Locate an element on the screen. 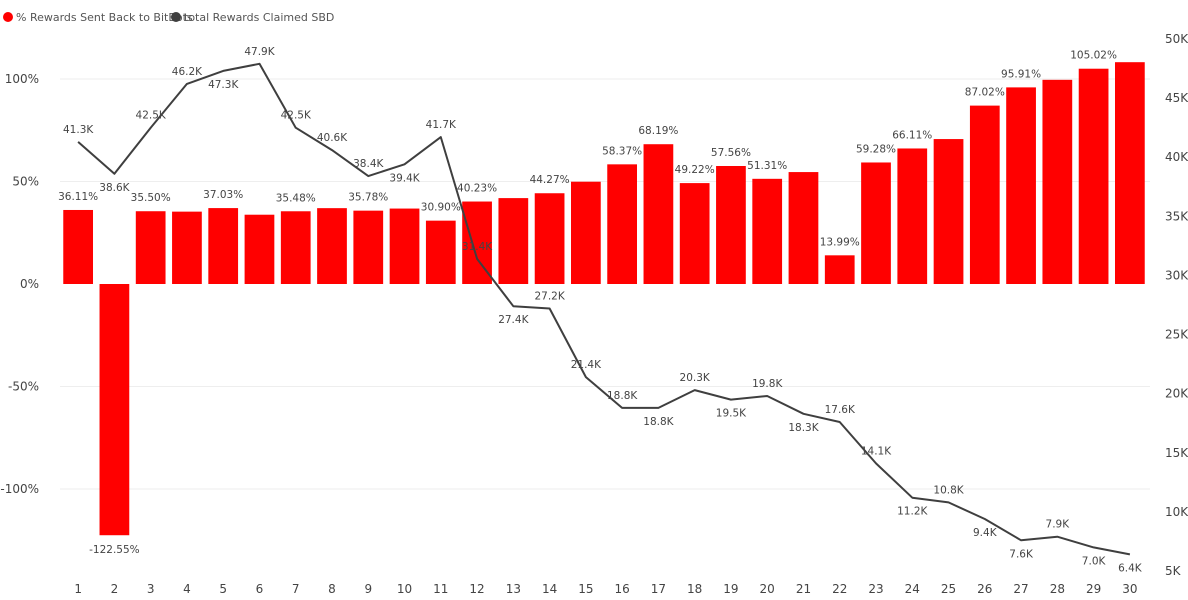 The image size is (1188, 600). line-data-label: 47.9K is located at coordinates (259, 52).